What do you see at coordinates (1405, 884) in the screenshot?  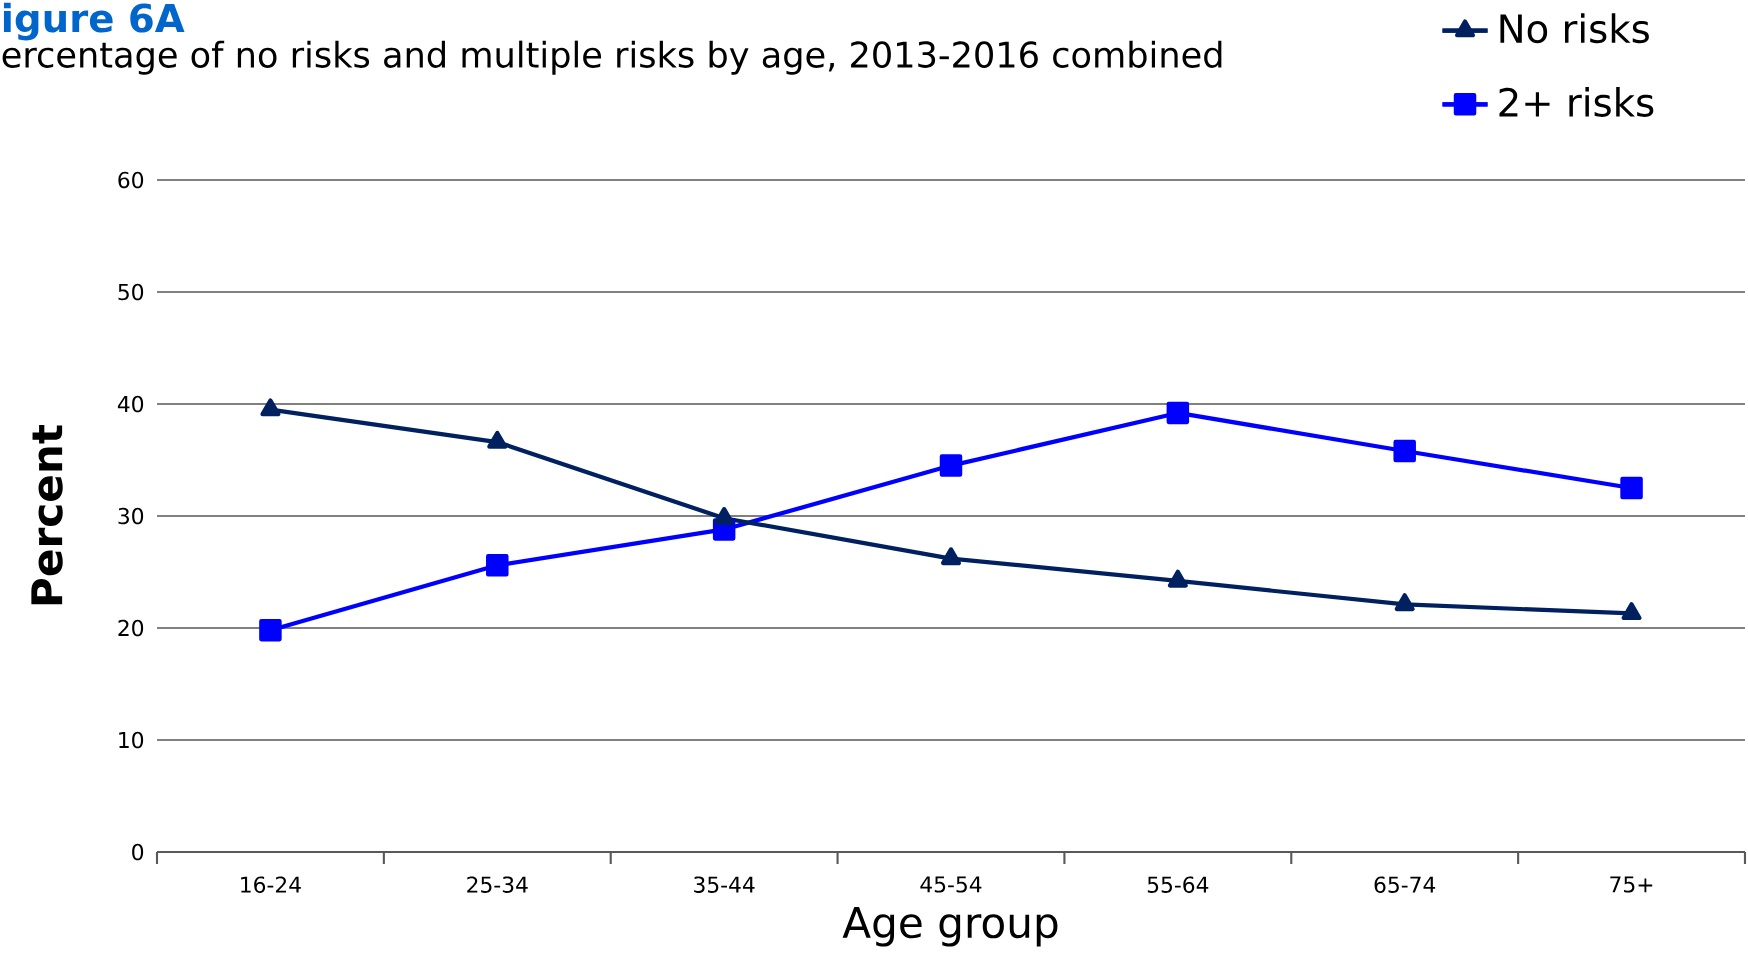 I see `x-tick-label: 65-74` at bounding box center [1405, 884].